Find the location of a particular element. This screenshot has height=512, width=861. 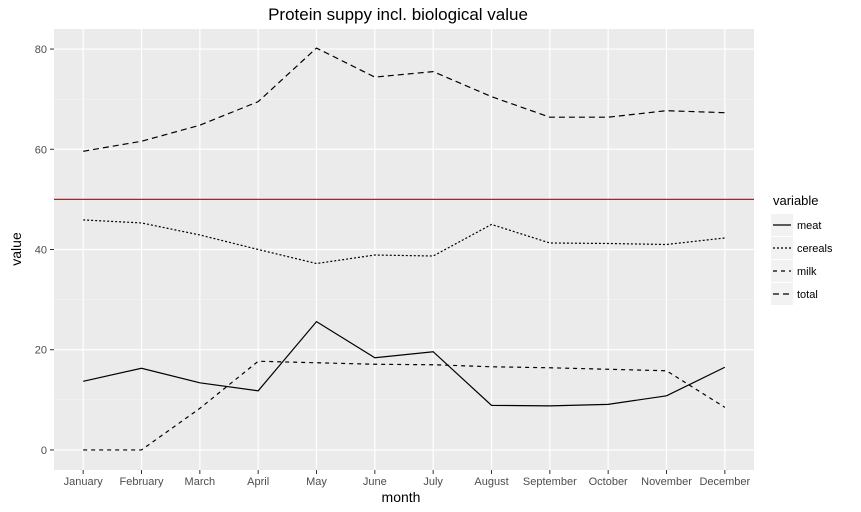

series-line-cereals is located at coordinates (404, 242).